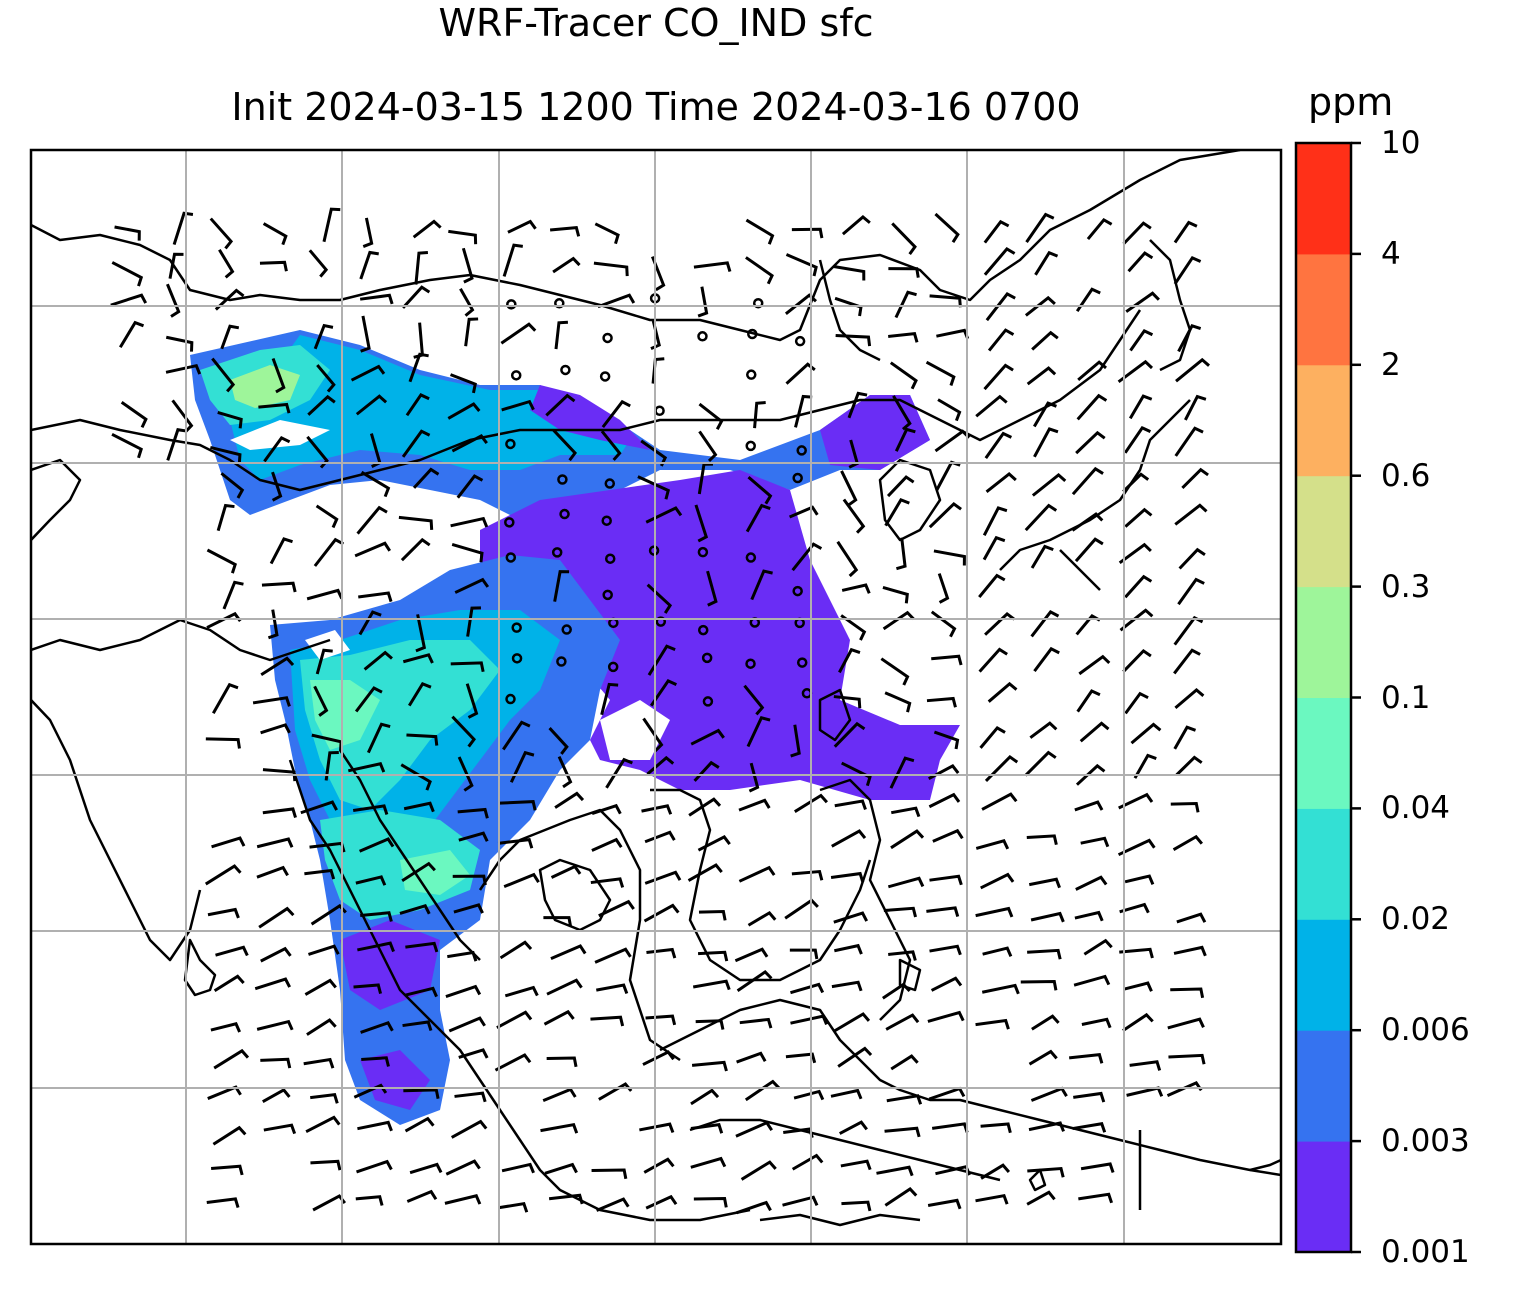 The width and height of the screenshot is (1528, 1306). What do you see at coordinates (1327, 697) in the screenshot?
I see `colorbar` at bounding box center [1327, 697].